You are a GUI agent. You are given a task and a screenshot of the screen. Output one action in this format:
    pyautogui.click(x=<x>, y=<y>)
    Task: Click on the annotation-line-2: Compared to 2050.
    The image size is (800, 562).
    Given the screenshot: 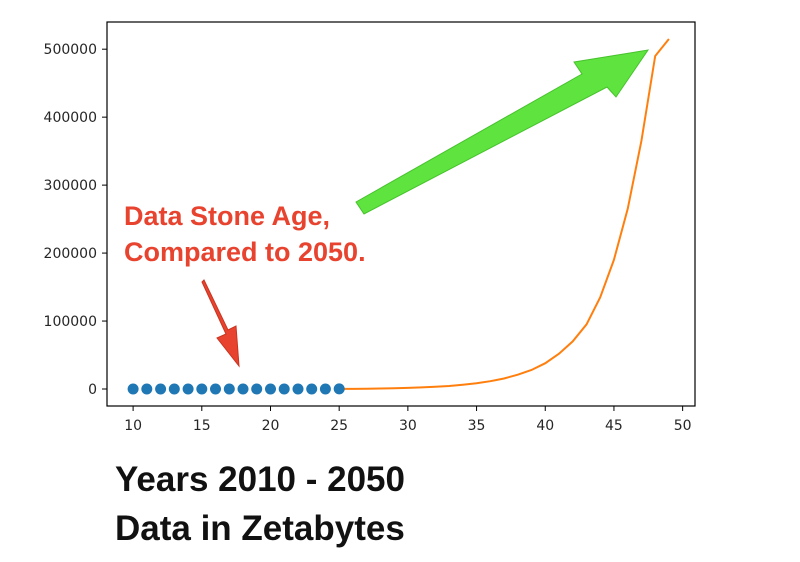 What is the action you would take?
    pyautogui.click(x=245, y=252)
    